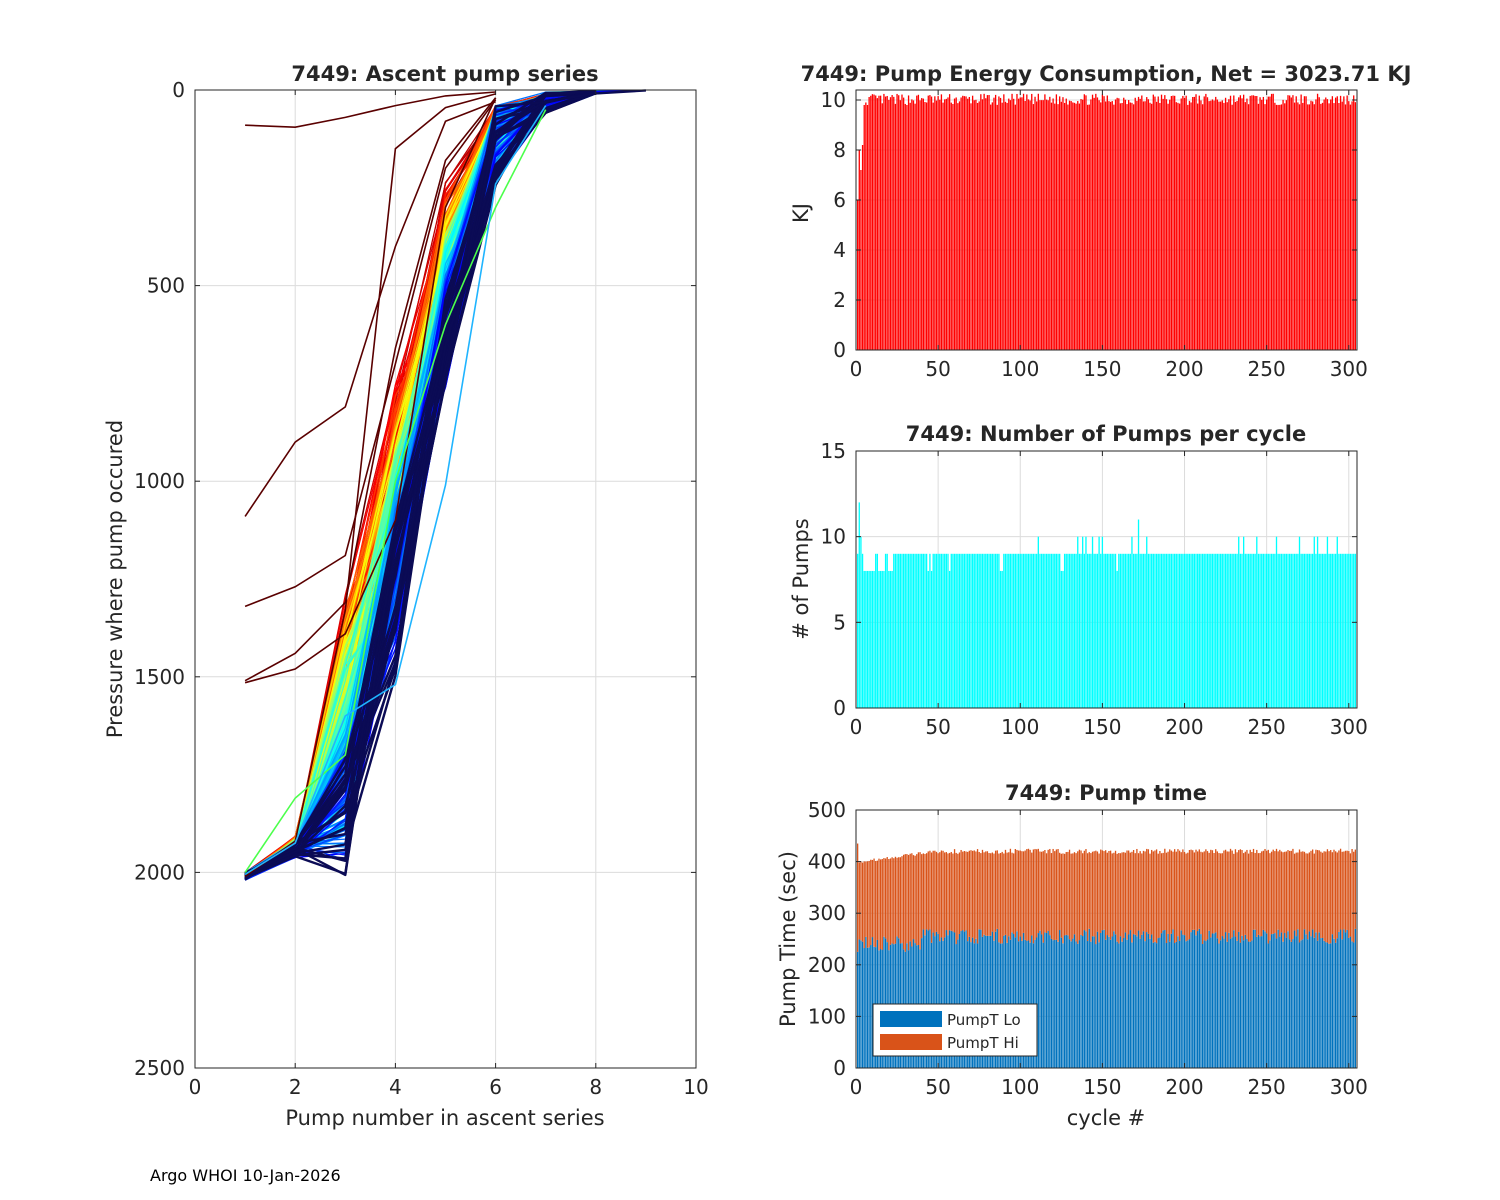 The width and height of the screenshot is (1500, 1200). I want to click on pumptime-ylabel: Pump Time (sec), so click(788, 939).